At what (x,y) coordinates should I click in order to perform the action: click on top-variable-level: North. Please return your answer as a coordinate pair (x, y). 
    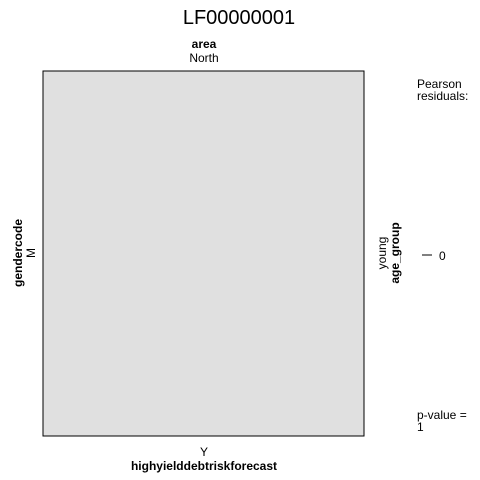
    Looking at the image, I should click on (203, 58).